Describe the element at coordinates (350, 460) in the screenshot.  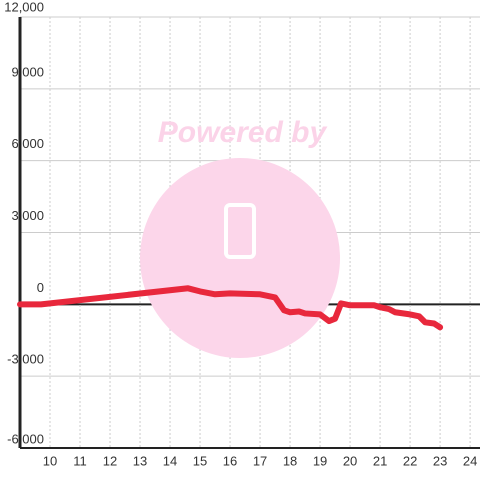
I see `x-tick-label: 20` at that location.